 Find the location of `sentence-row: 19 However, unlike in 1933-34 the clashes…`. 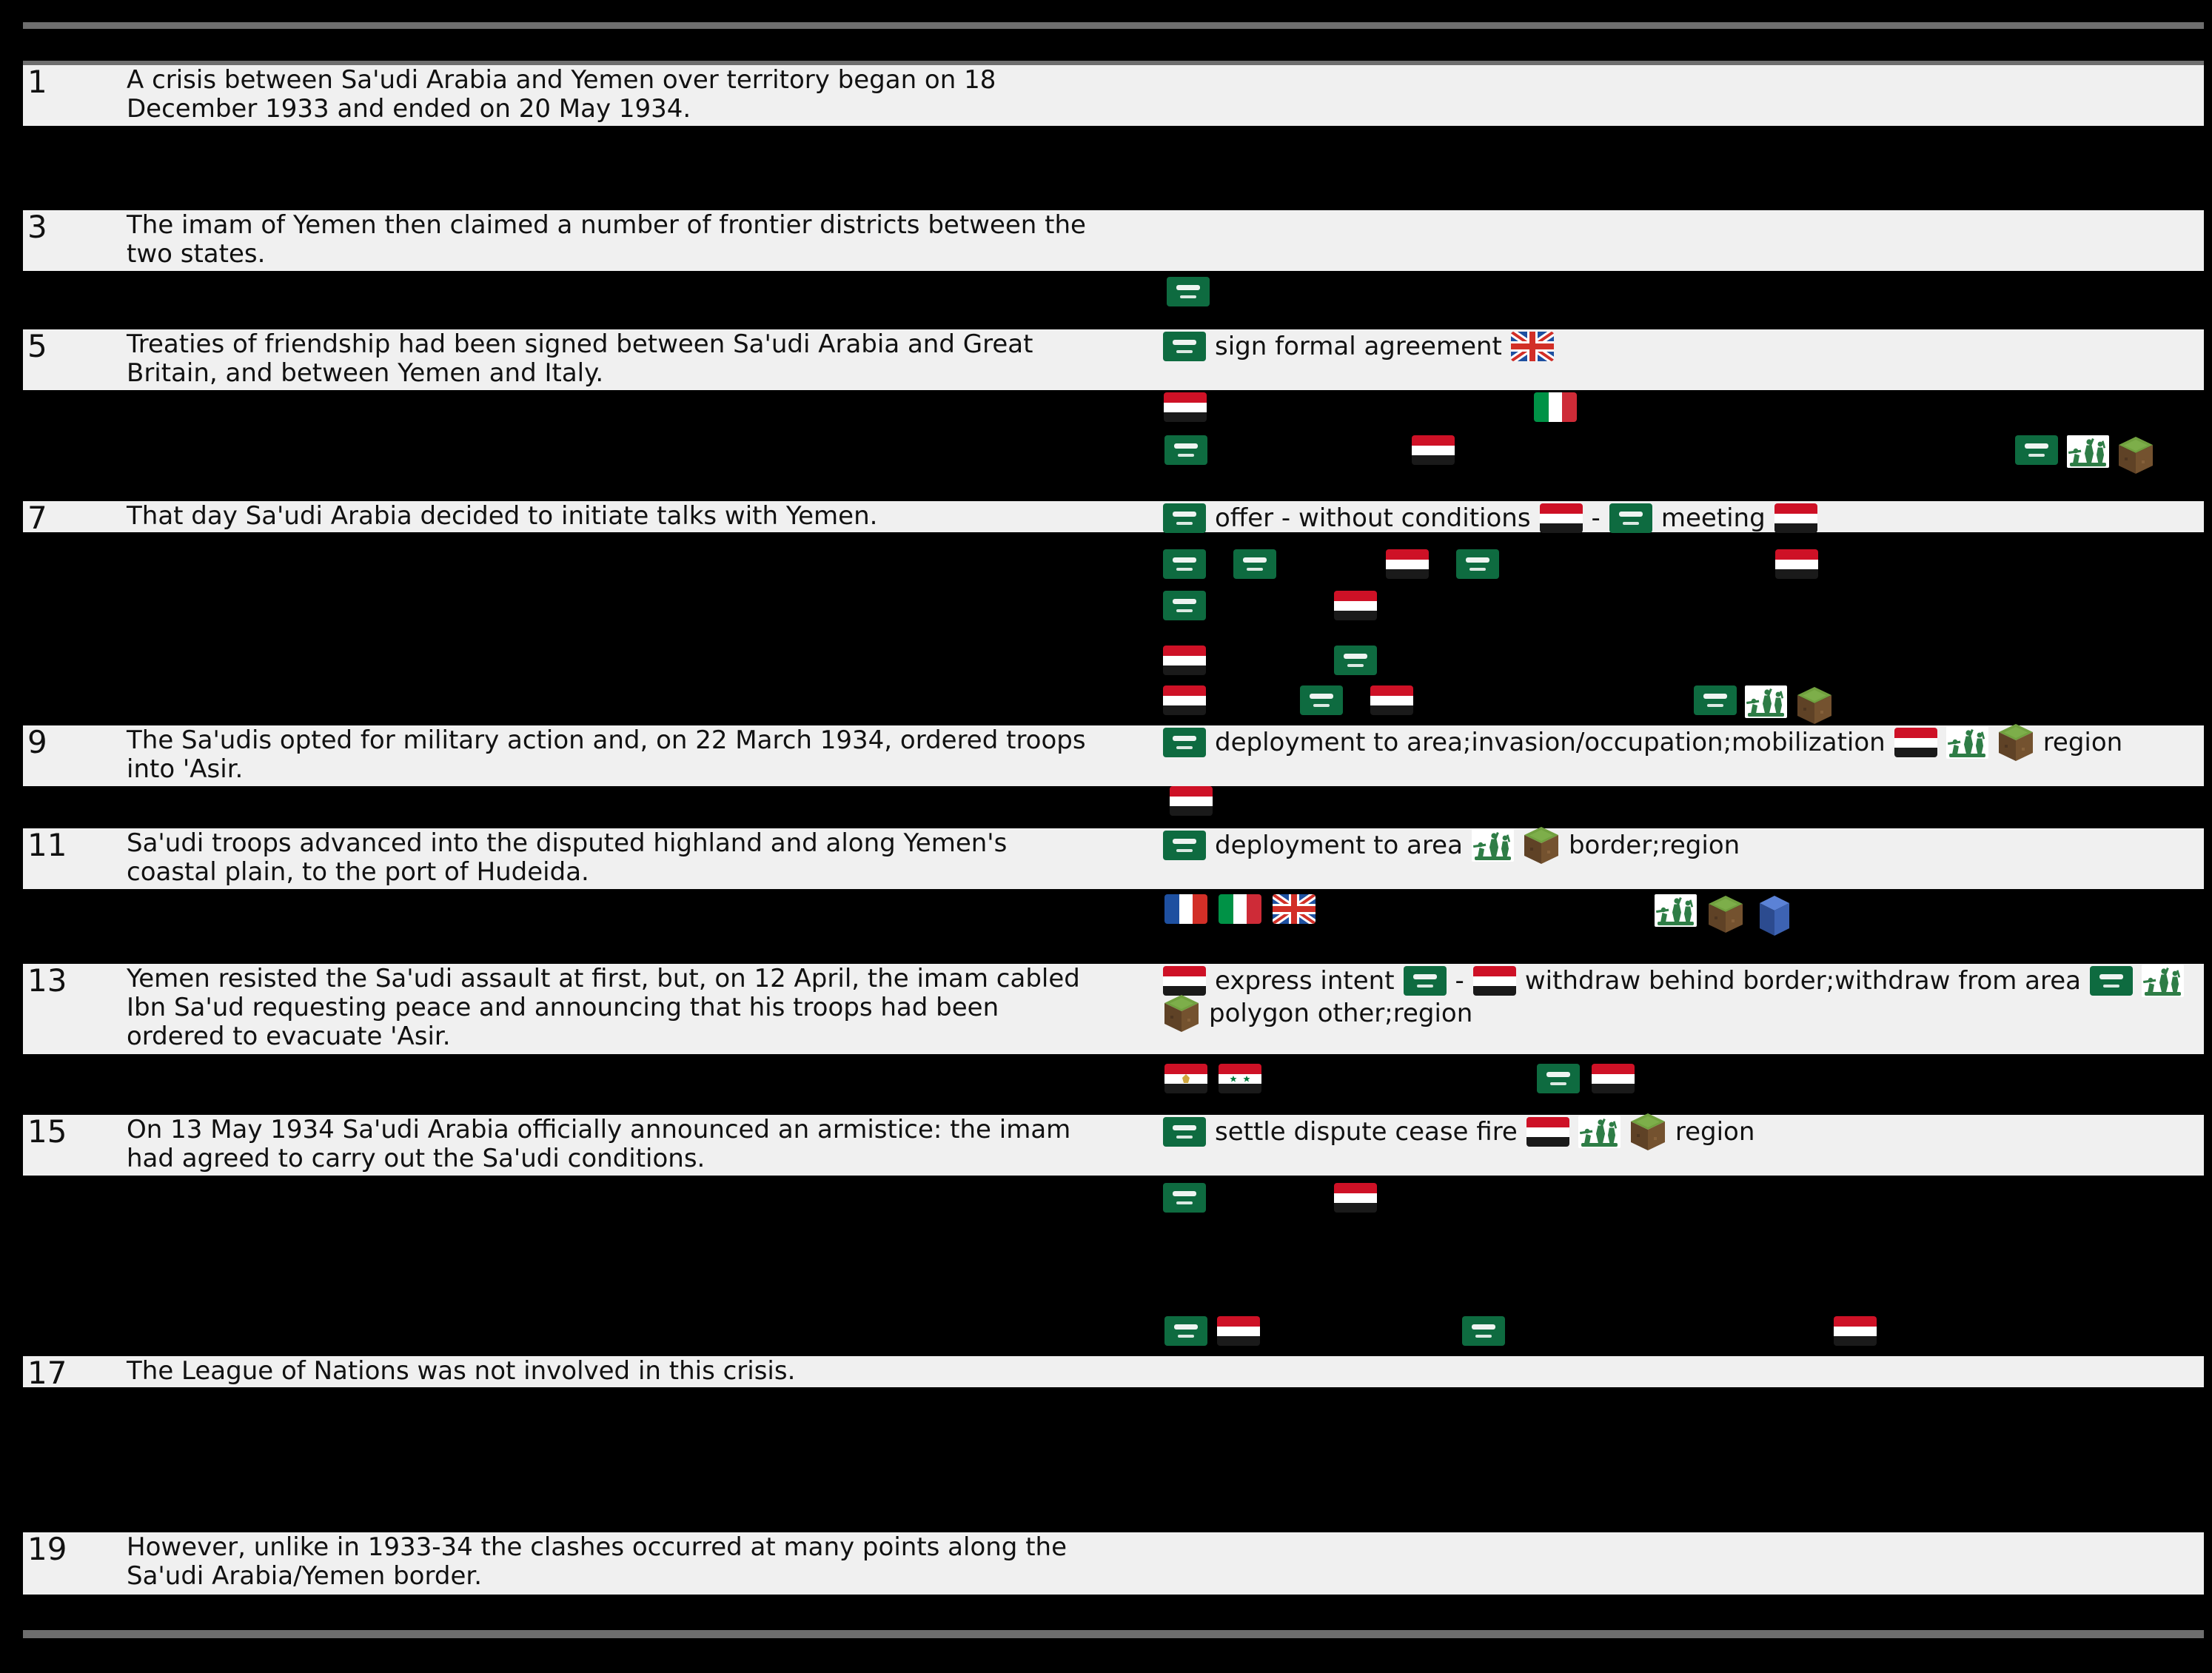

sentence-row: 19 However, unlike in 1933-34 the clashes… is located at coordinates (1113, 1563).